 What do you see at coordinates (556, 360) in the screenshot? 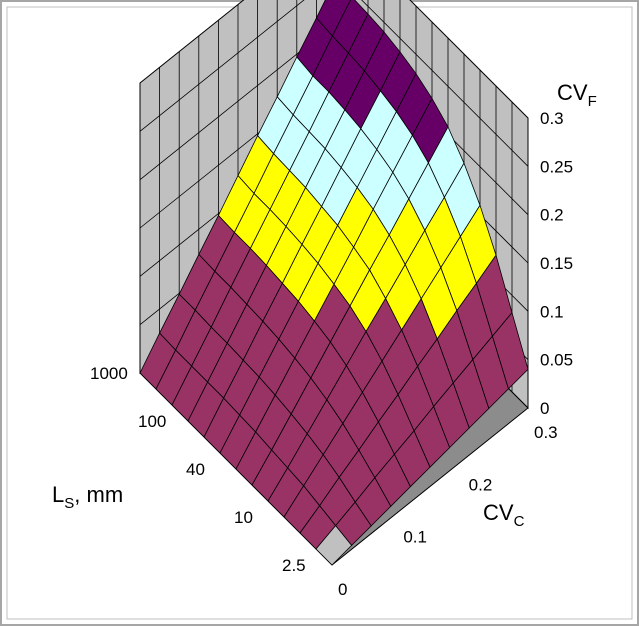
I see `z-tick-label: 0.05` at bounding box center [556, 360].